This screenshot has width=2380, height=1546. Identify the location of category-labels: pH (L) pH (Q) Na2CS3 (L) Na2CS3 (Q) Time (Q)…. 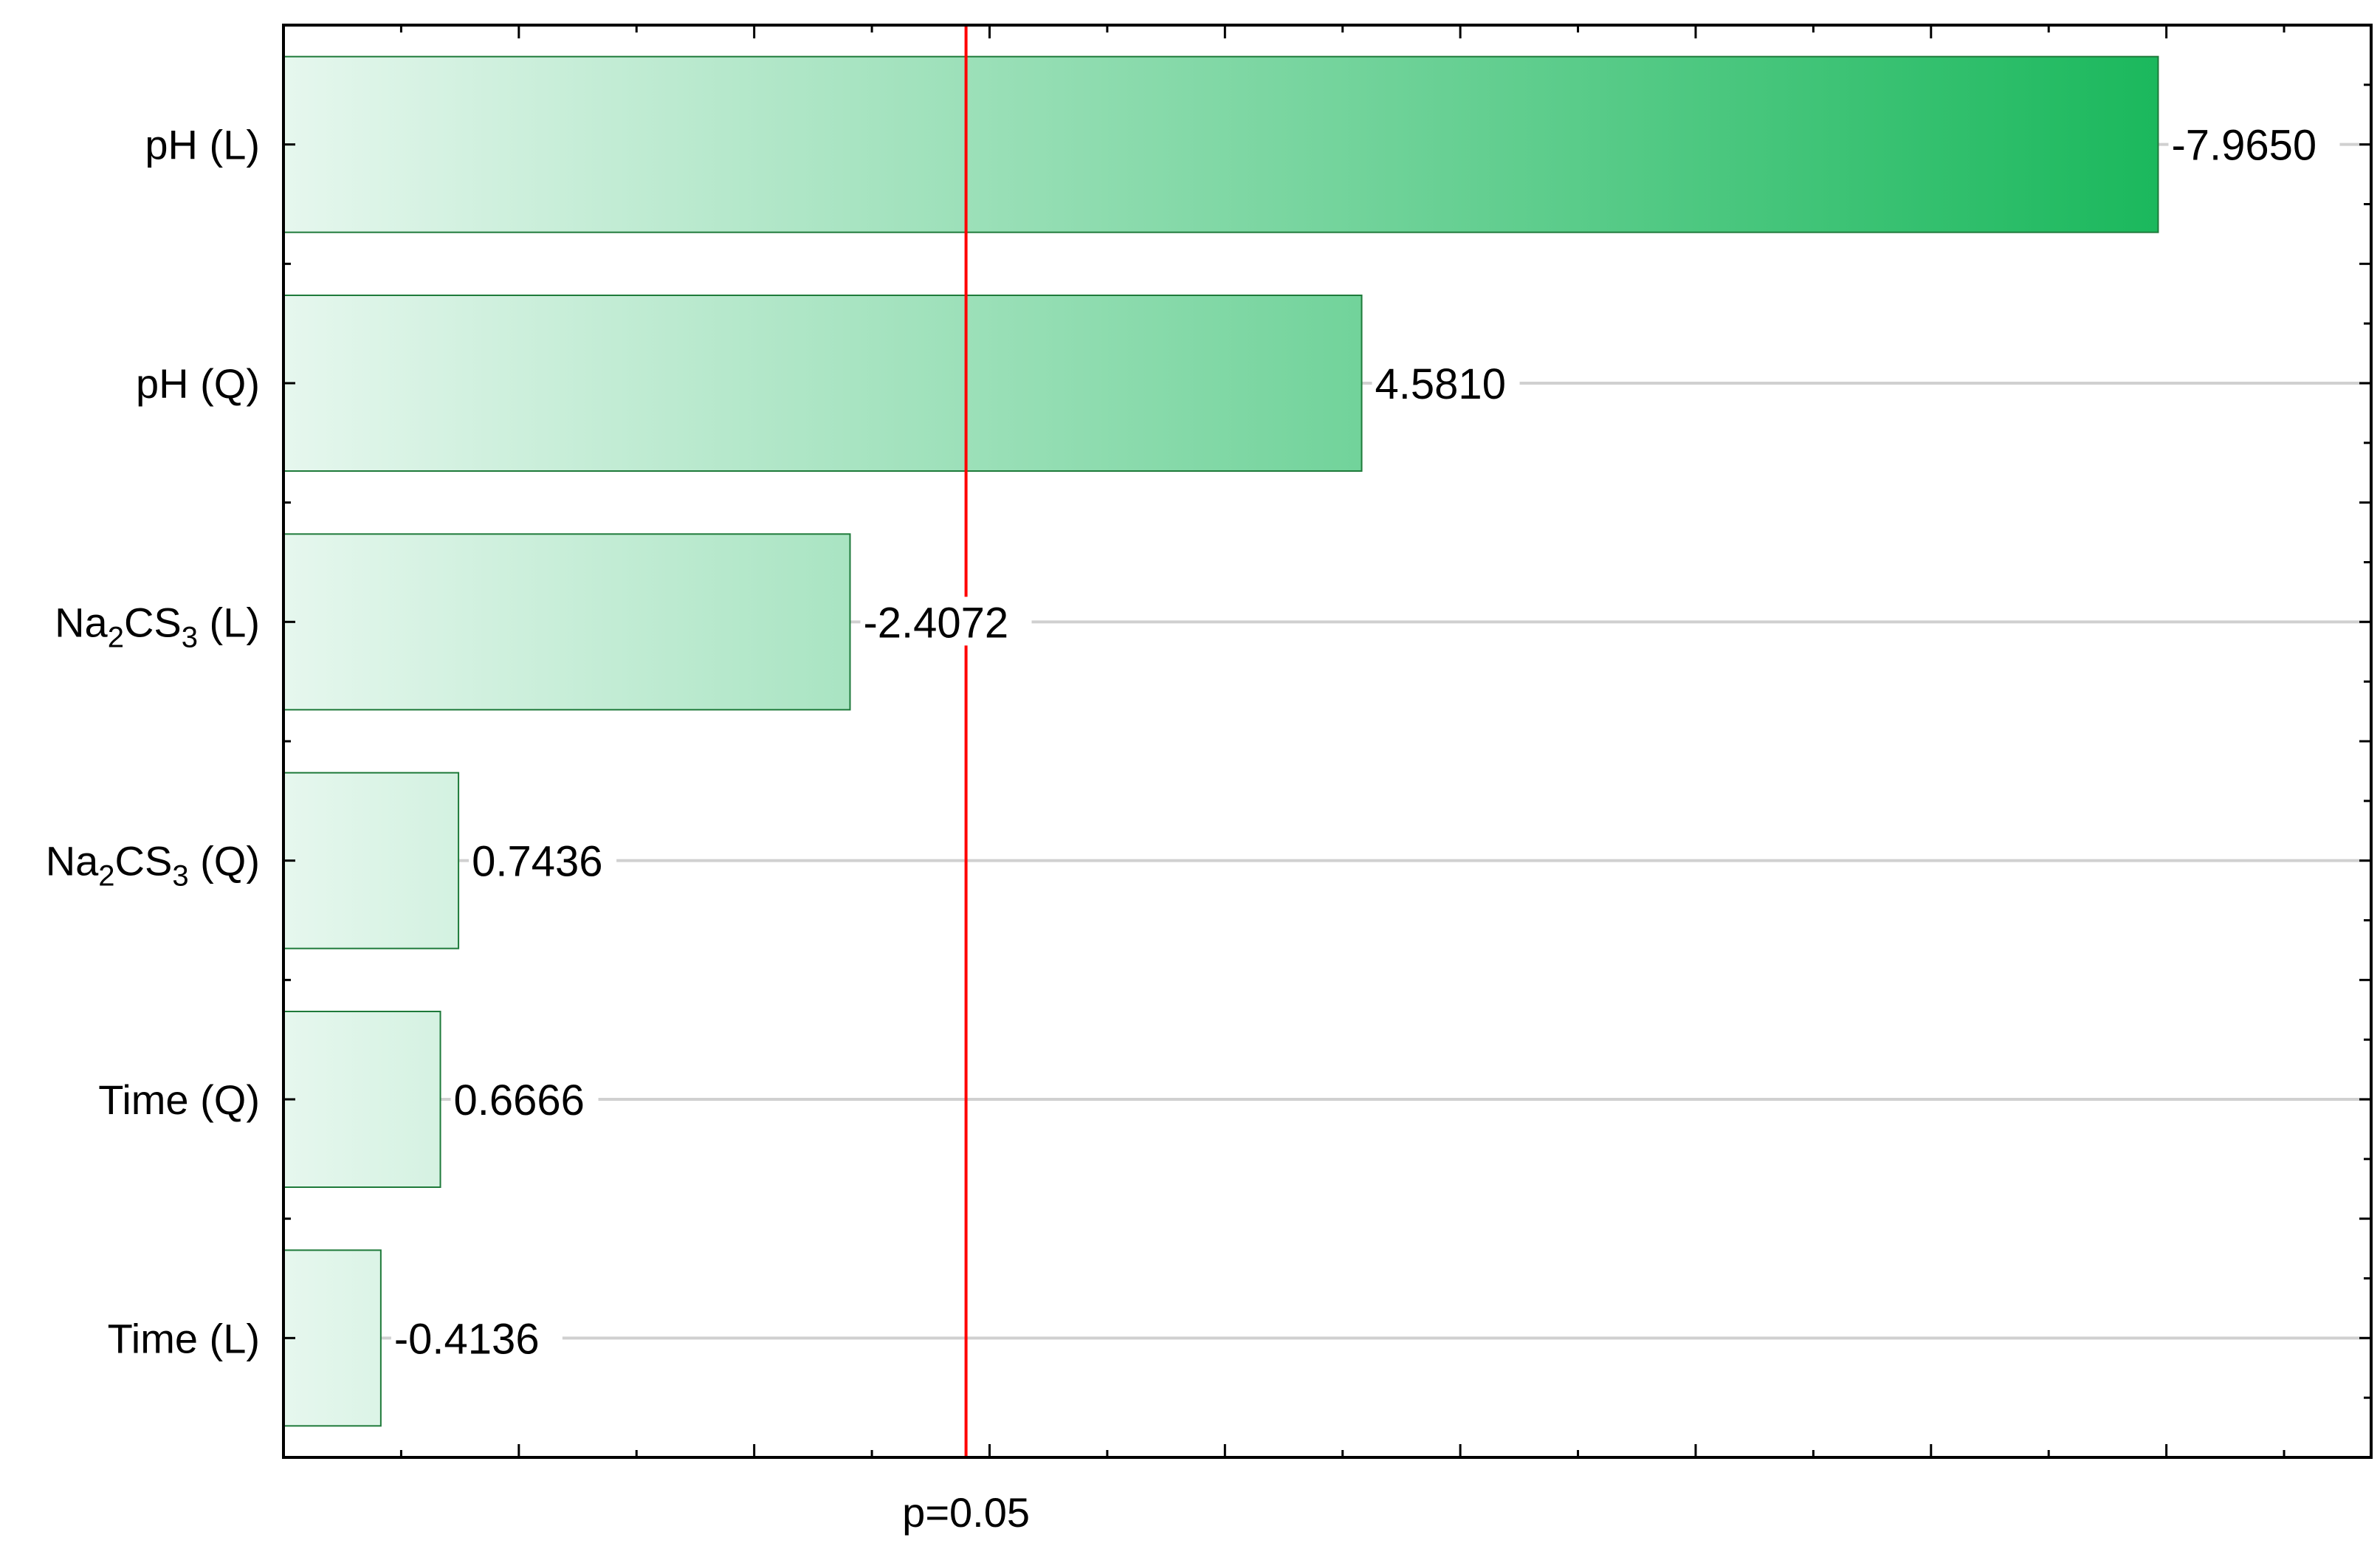
(153, 742).